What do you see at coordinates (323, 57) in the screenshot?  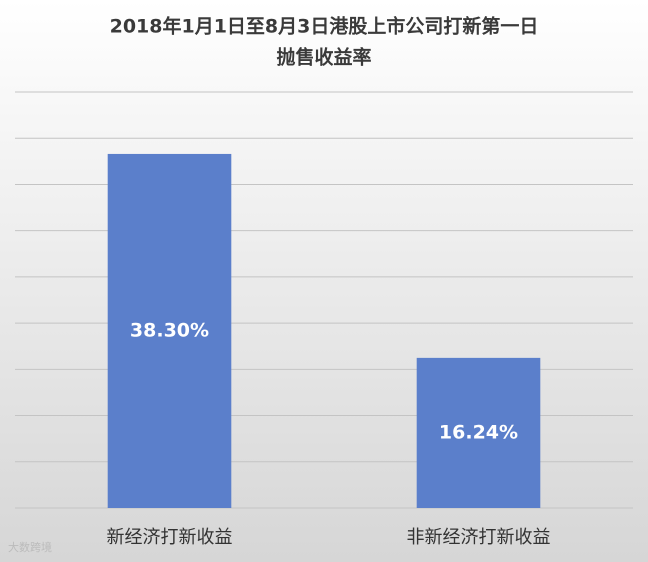 I see `chart-title: 抛售收益率` at bounding box center [323, 57].